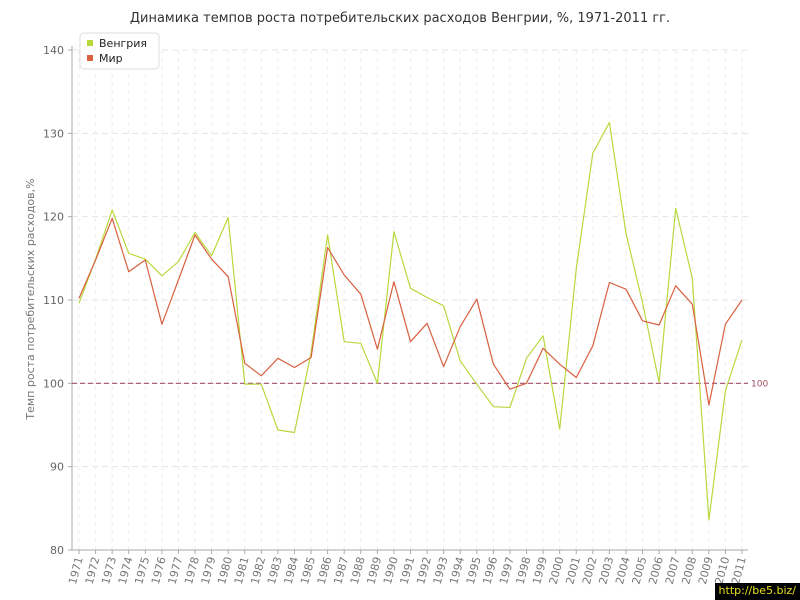  What do you see at coordinates (739, 570) in the screenshot?
I see `x-tick-label: 2011` at bounding box center [739, 570].